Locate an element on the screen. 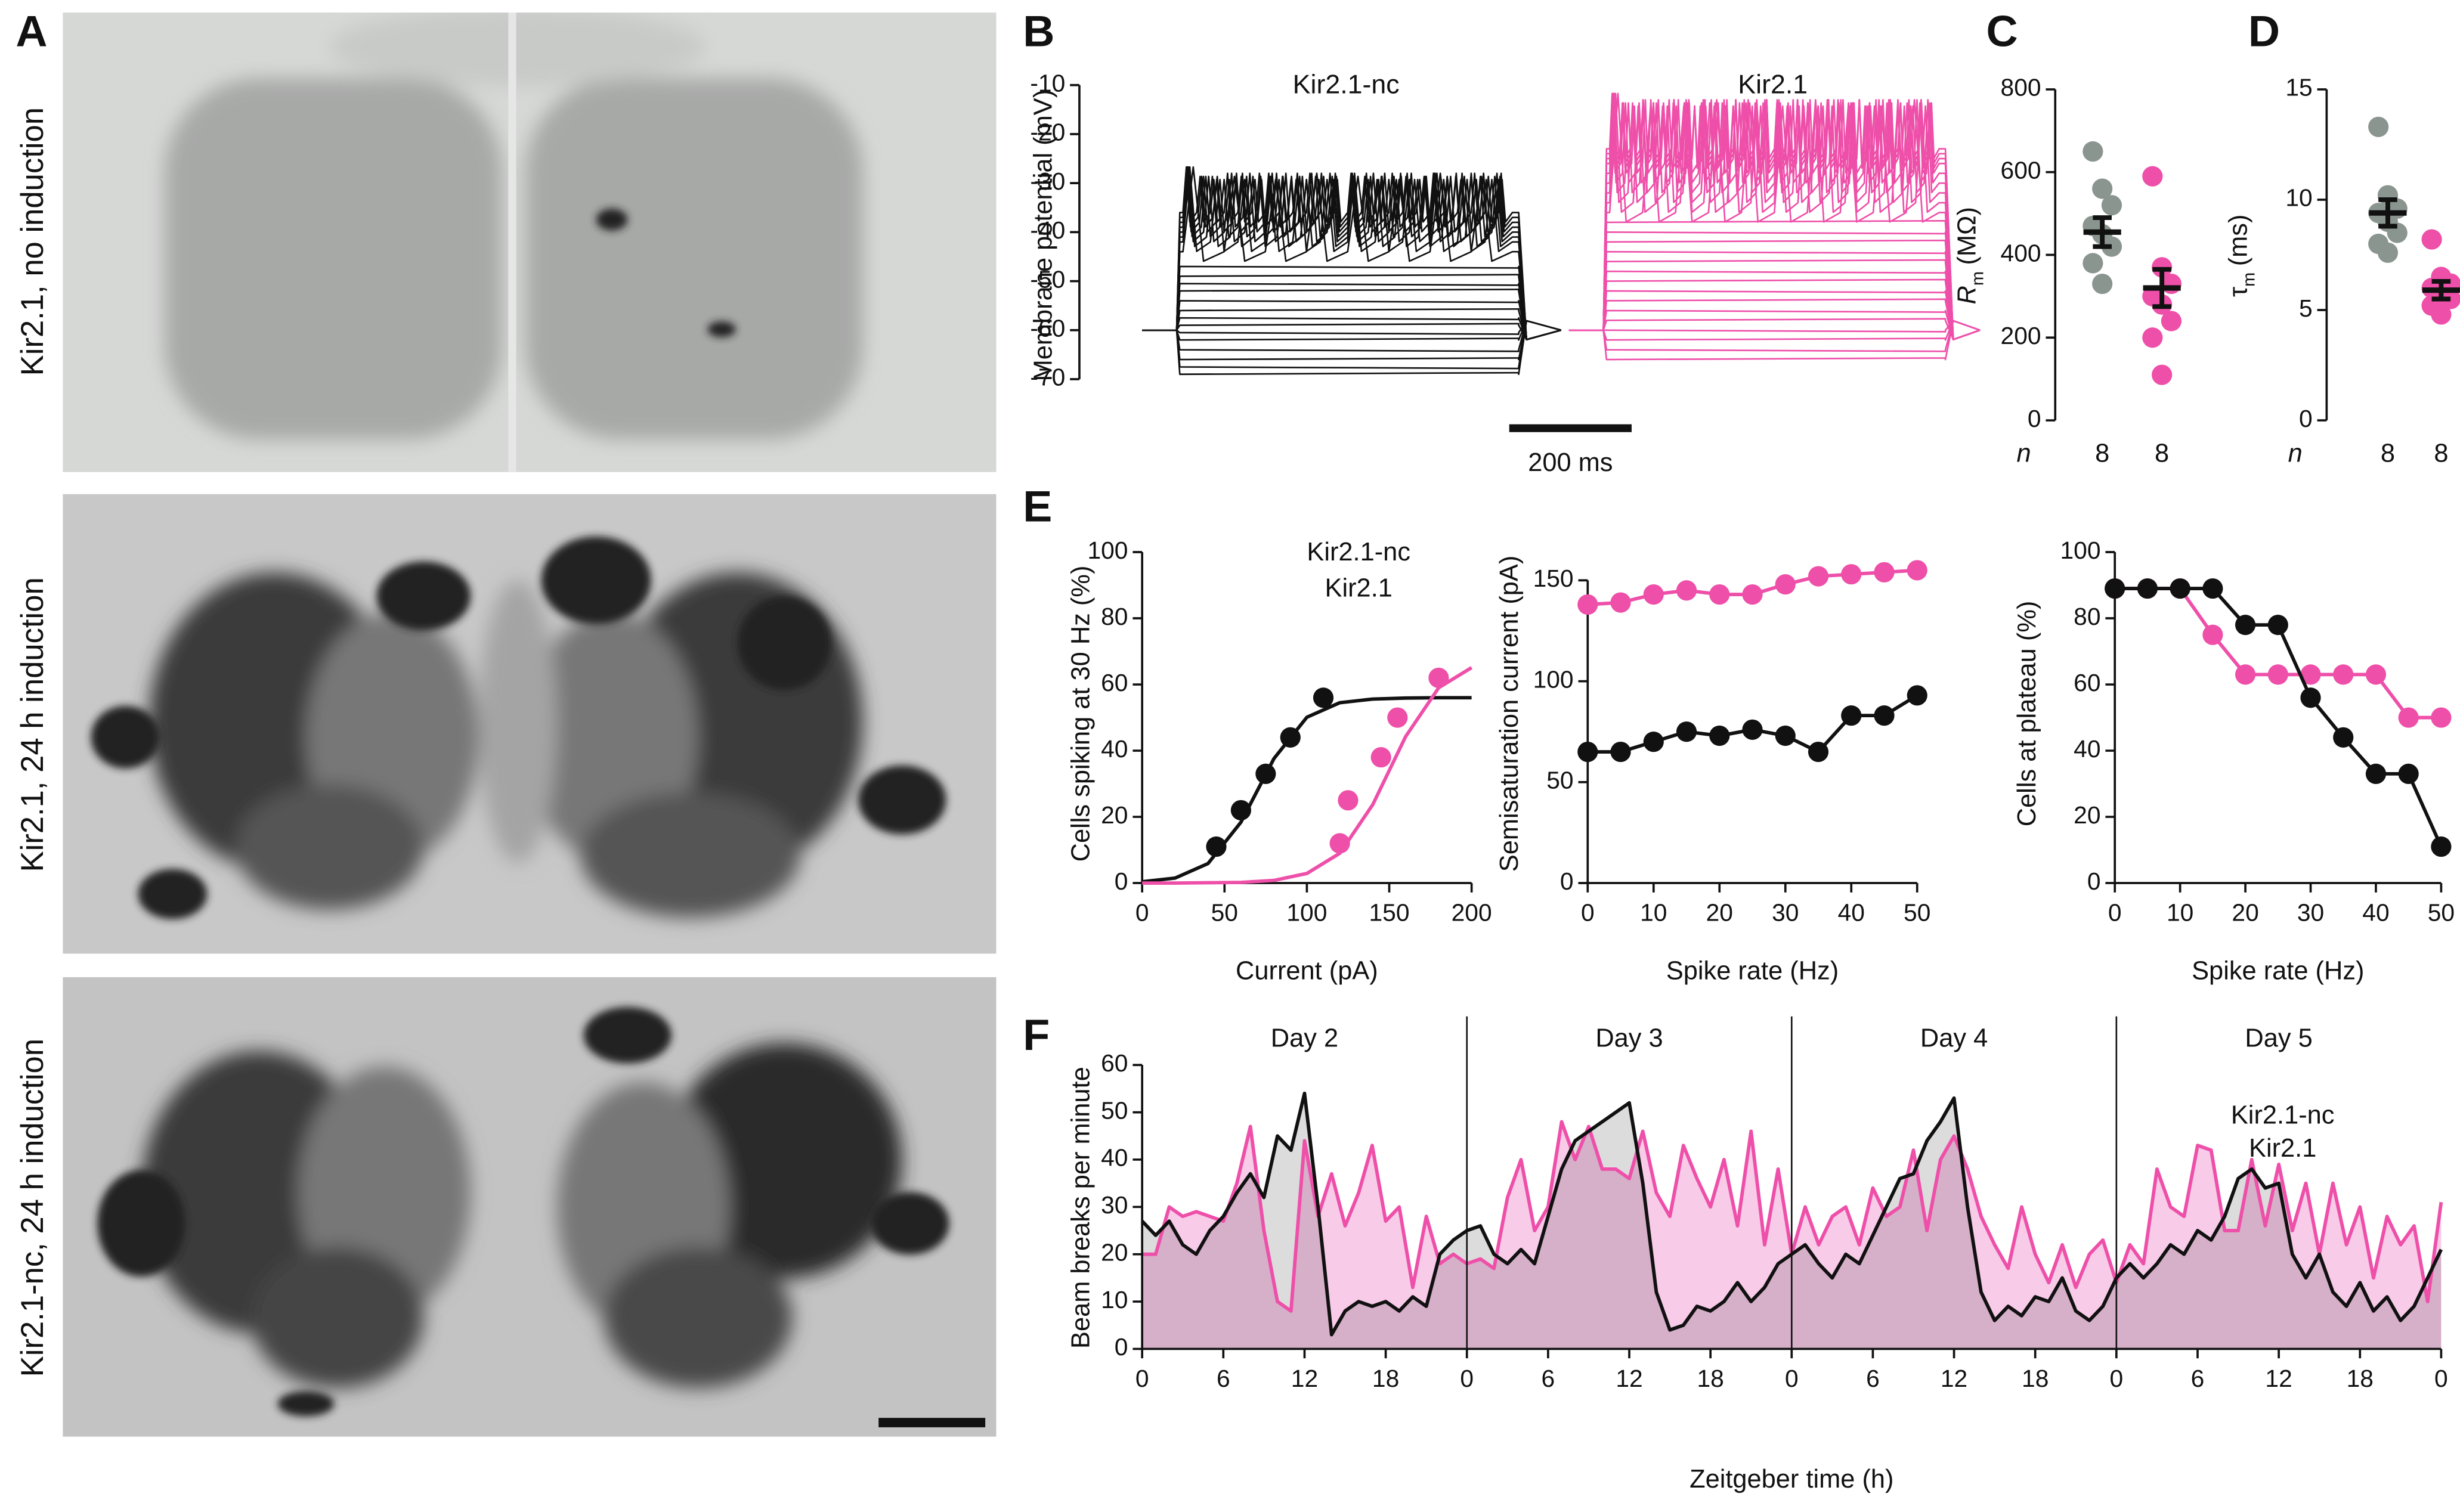 The width and height of the screenshot is (2460, 1512). panel-label: D is located at coordinates (2264, 30).